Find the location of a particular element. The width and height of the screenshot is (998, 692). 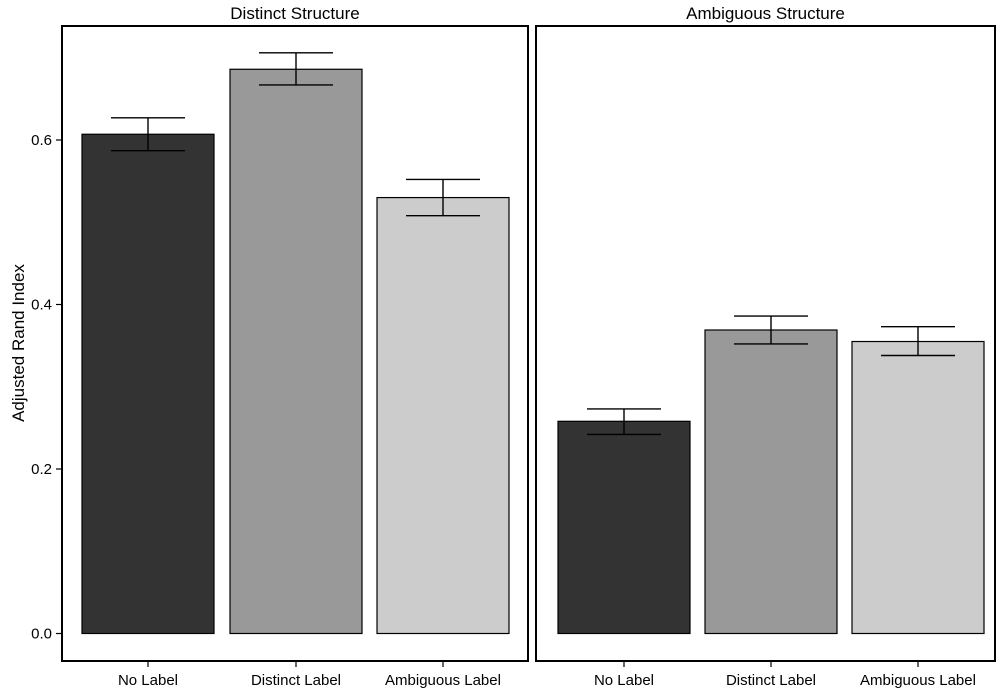

y-axis: 0.0 0.2 0.4 0.6 is located at coordinates (46, 387).